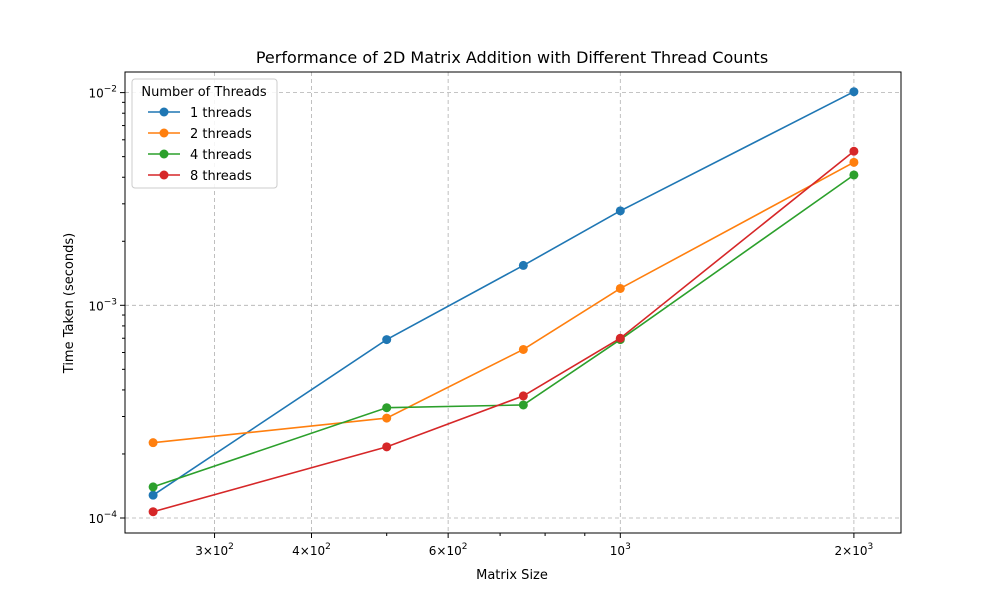  What do you see at coordinates (620, 550) in the screenshot?
I see `x-tick-label-3: 103` at bounding box center [620, 550].